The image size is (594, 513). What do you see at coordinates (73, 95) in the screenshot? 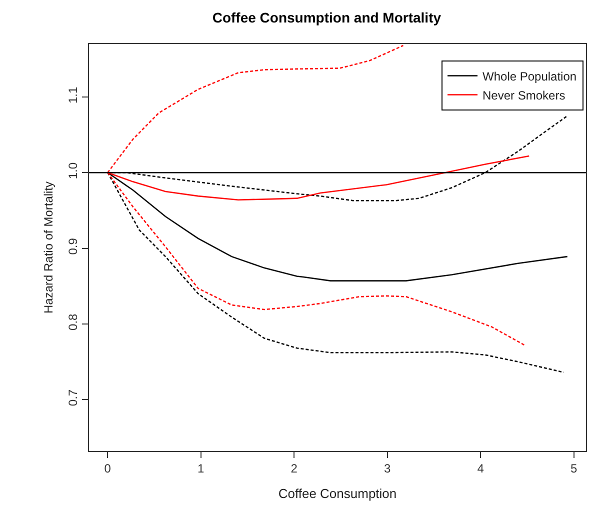
I see `y-tick-label: 1.1` at bounding box center [73, 95].